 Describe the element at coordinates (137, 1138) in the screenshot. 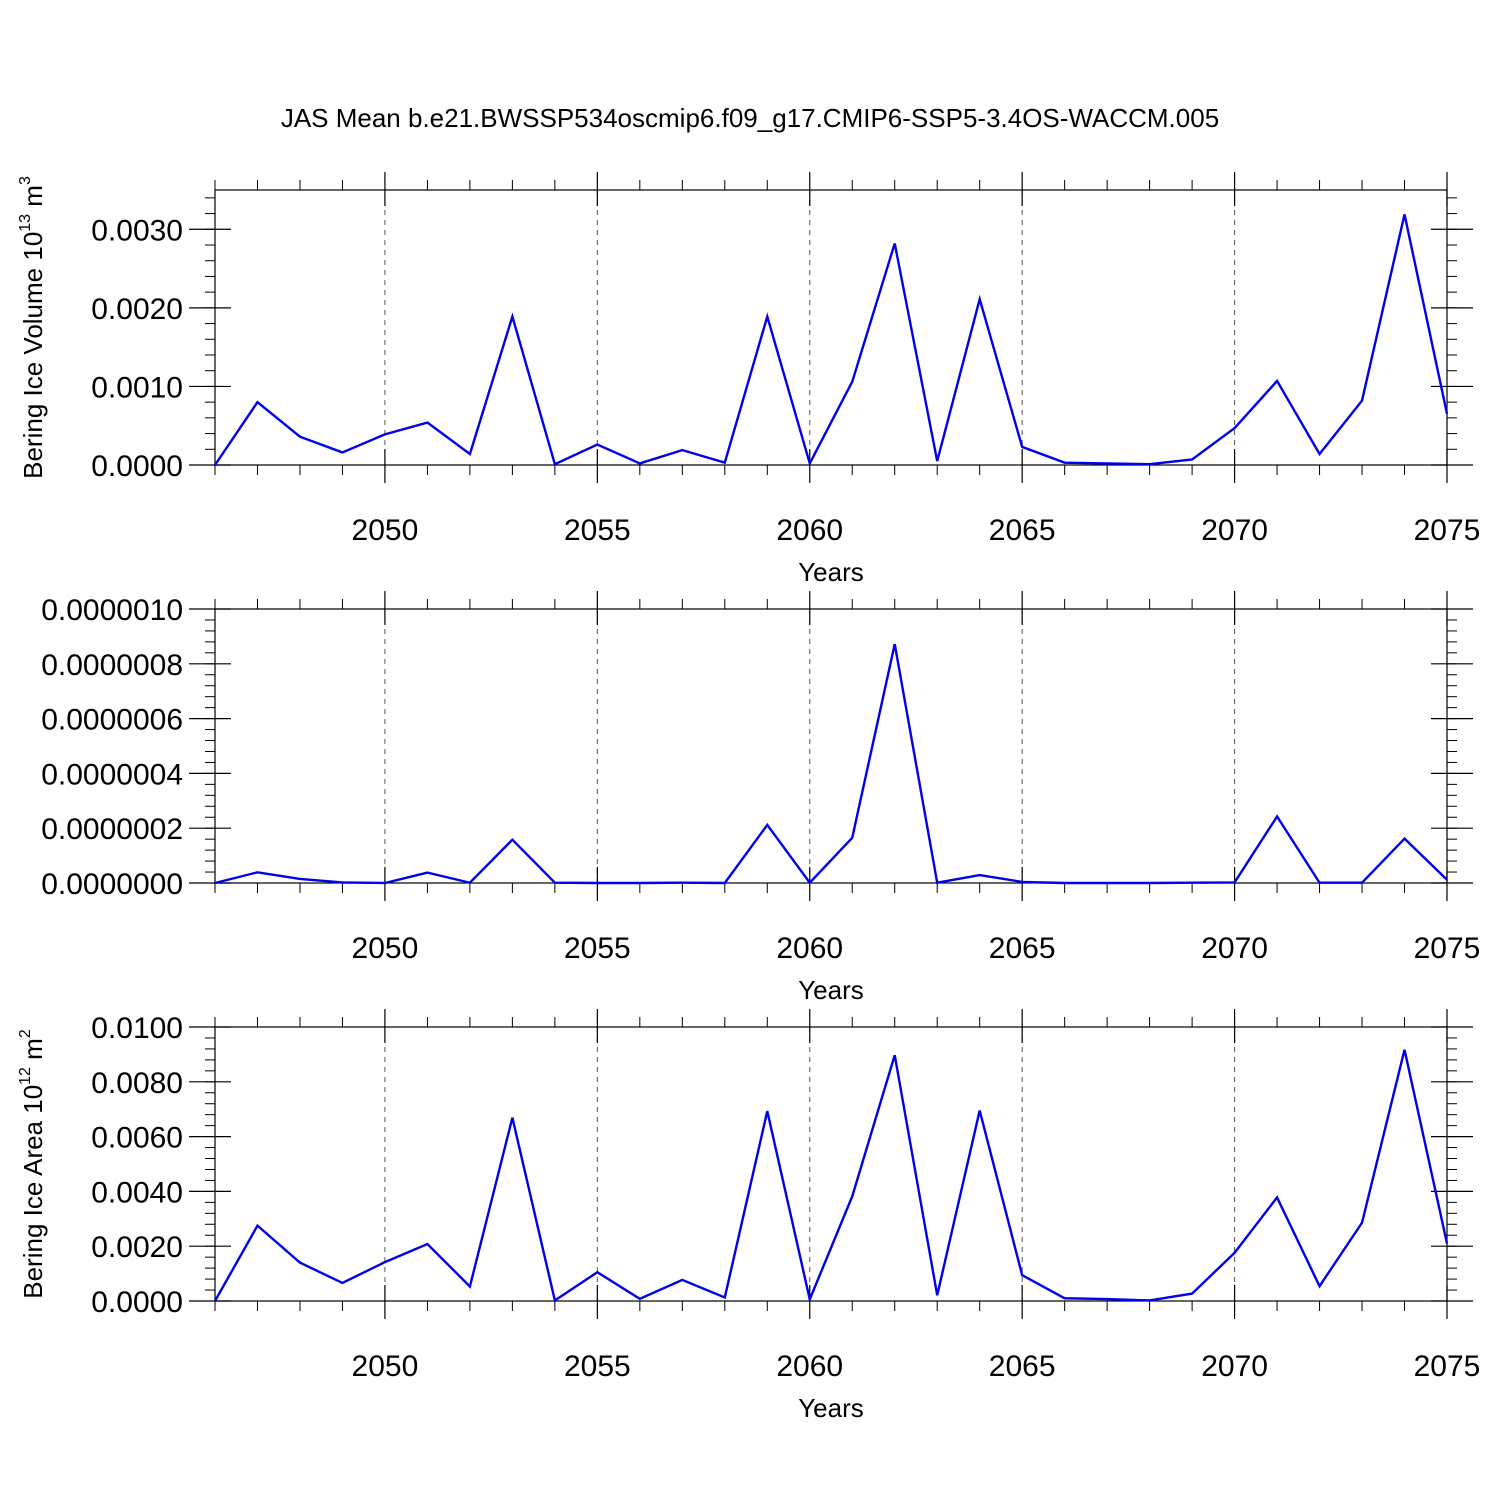

I see `y-tick-label: 0.0060` at that location.